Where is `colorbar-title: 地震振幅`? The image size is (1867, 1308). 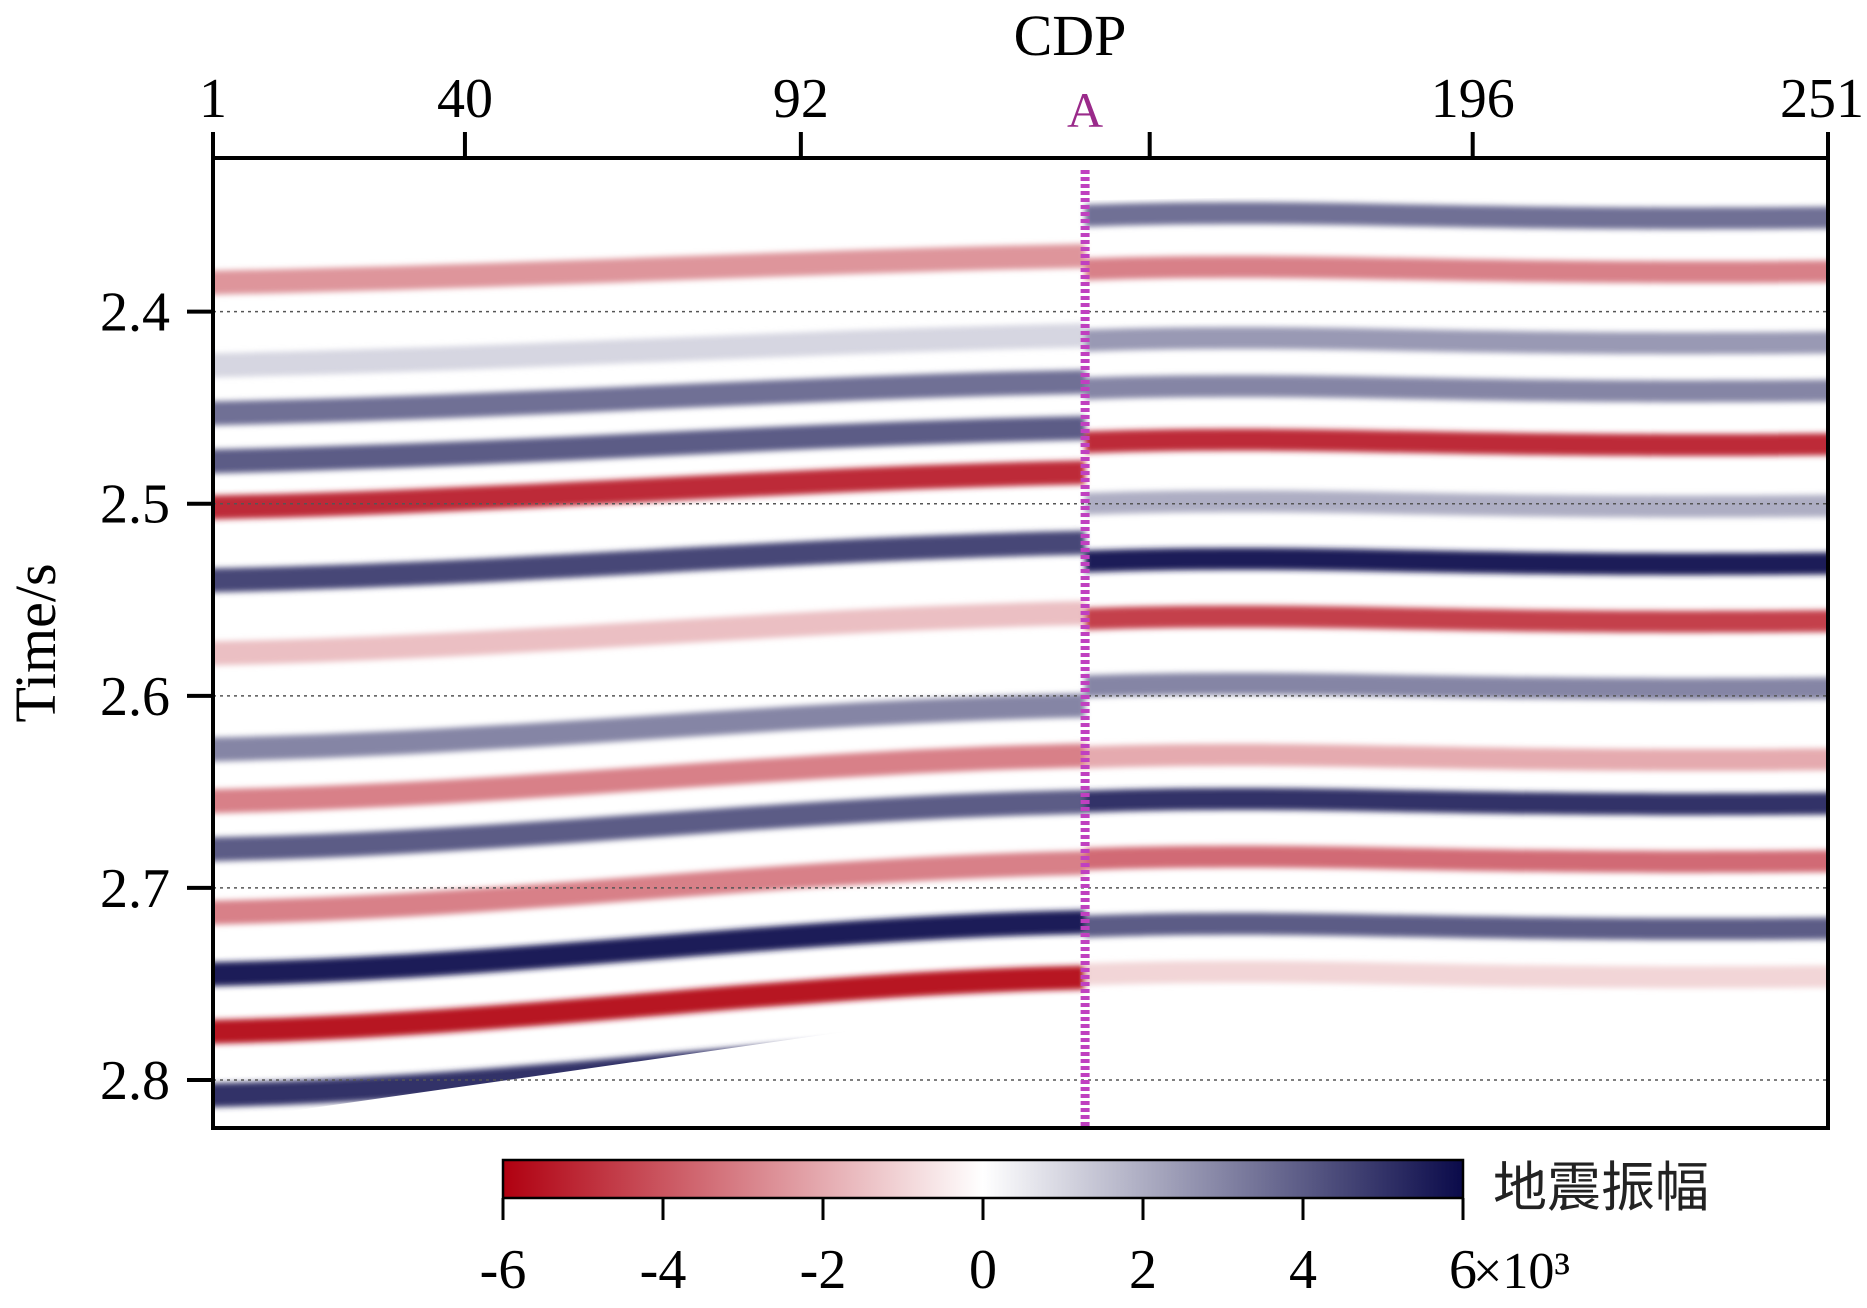 colorbar-title: 地震振幅 is located at coordinates (1601, 1187).